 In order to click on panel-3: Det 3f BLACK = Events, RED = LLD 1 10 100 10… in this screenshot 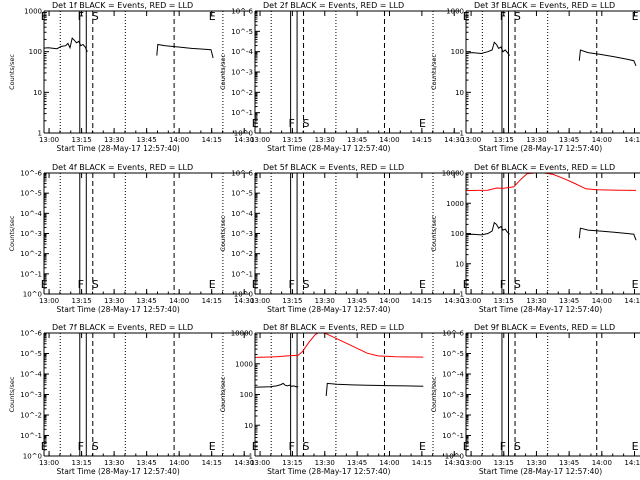, I will do `click(535, 77)`.